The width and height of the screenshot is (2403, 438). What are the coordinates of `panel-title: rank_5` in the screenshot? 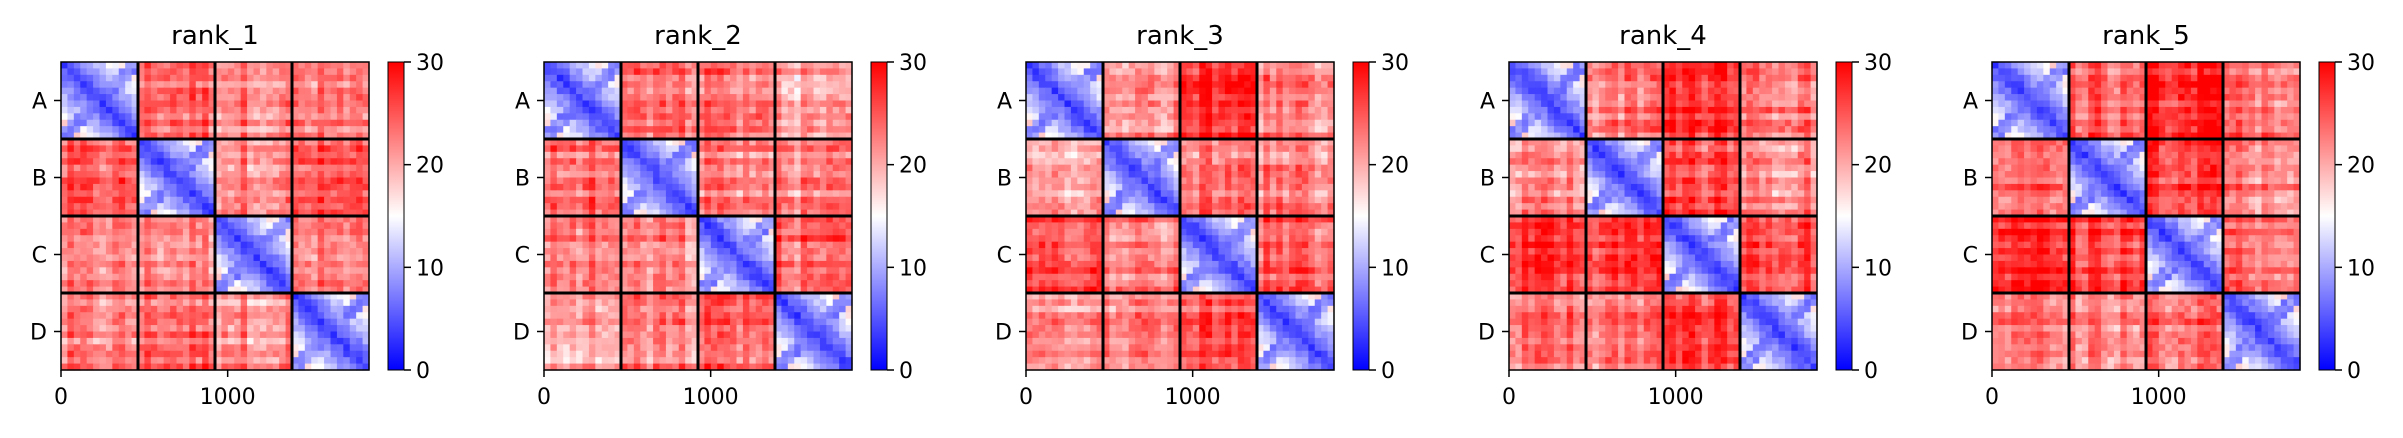 It's located at (2146, 36).